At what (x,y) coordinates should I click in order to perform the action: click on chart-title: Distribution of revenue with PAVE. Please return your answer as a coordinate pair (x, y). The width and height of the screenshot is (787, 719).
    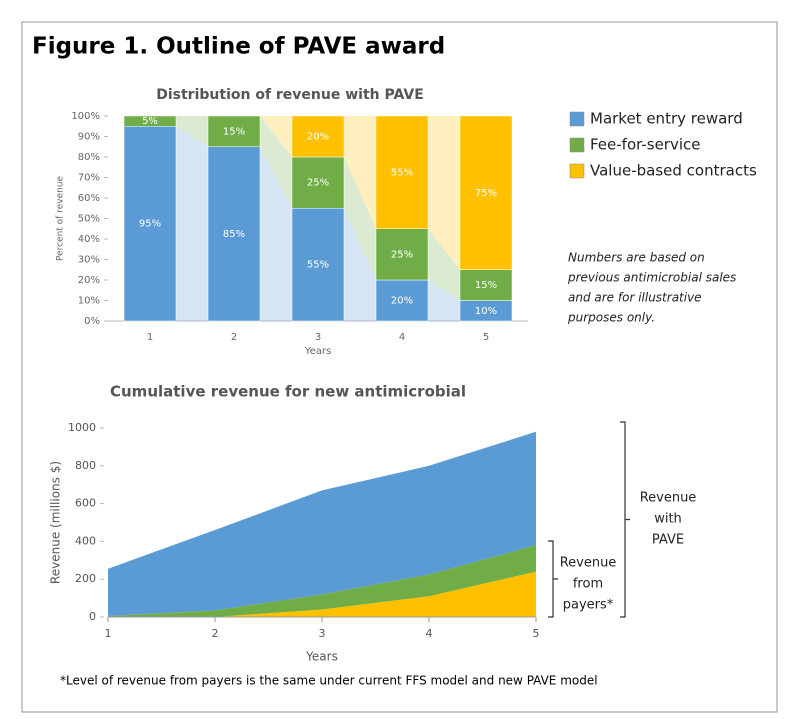
    Looking at the image, I should click on (290, 95).